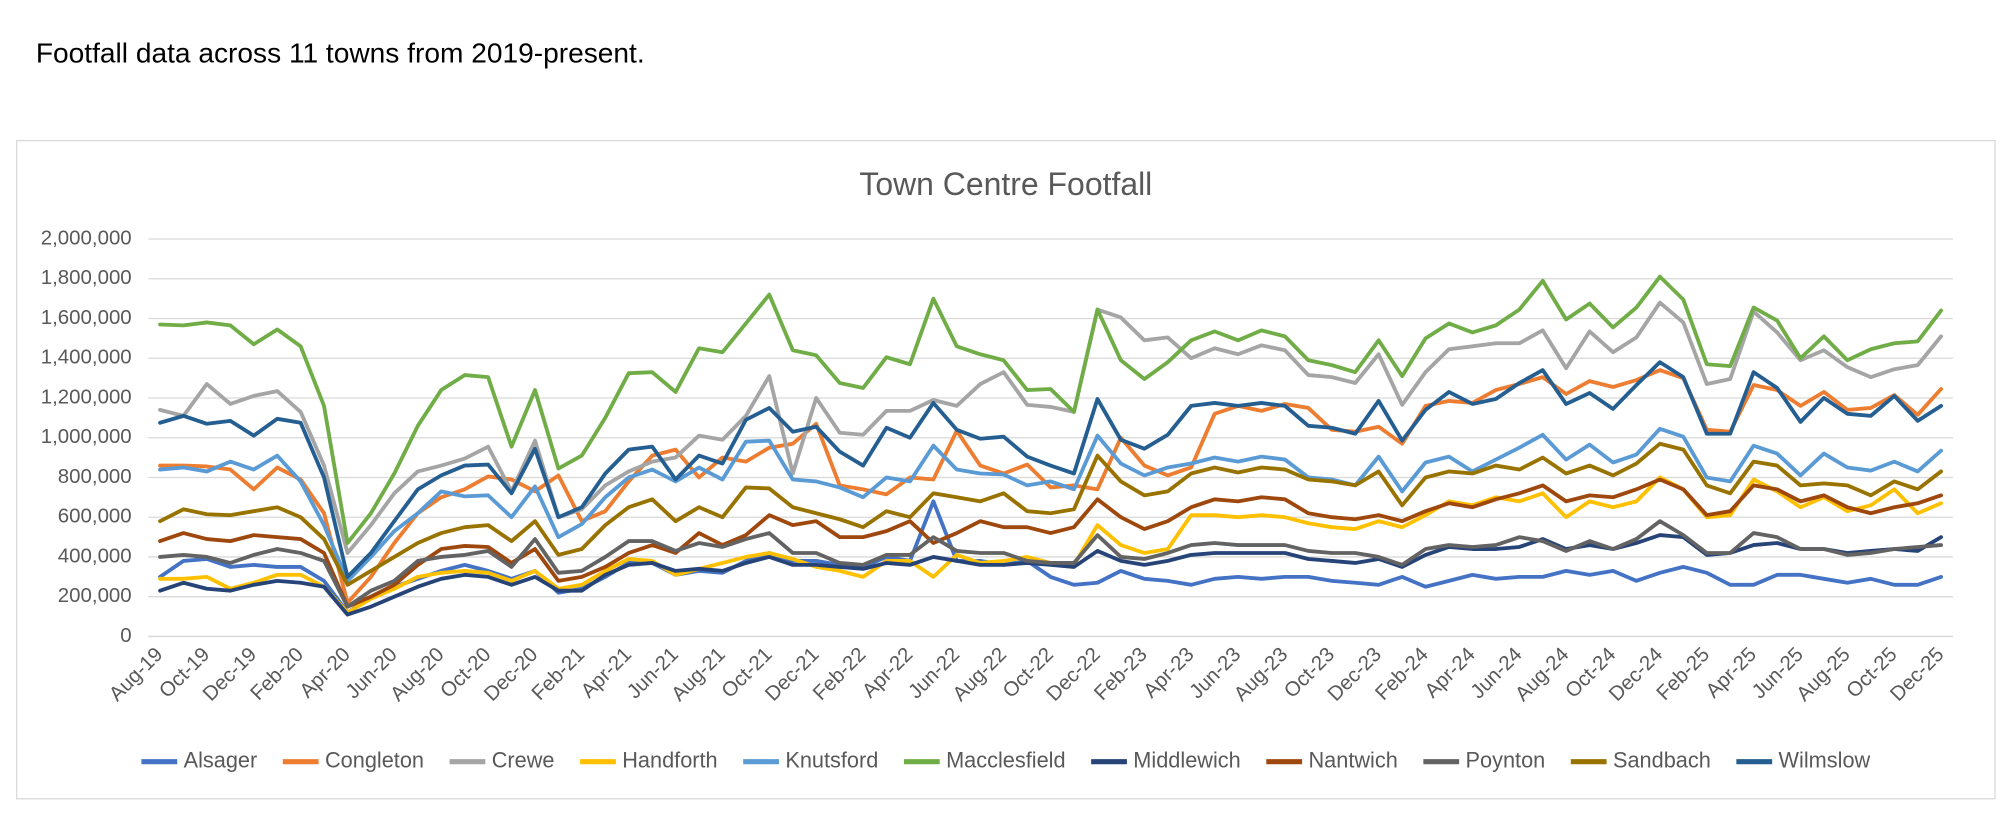 This screenshot has height=816, width=2004. What do you see at coordinates (1662, 759) in the screenshot?
I see `legend-label: Sandbach` at bounding box center [1662, 759].